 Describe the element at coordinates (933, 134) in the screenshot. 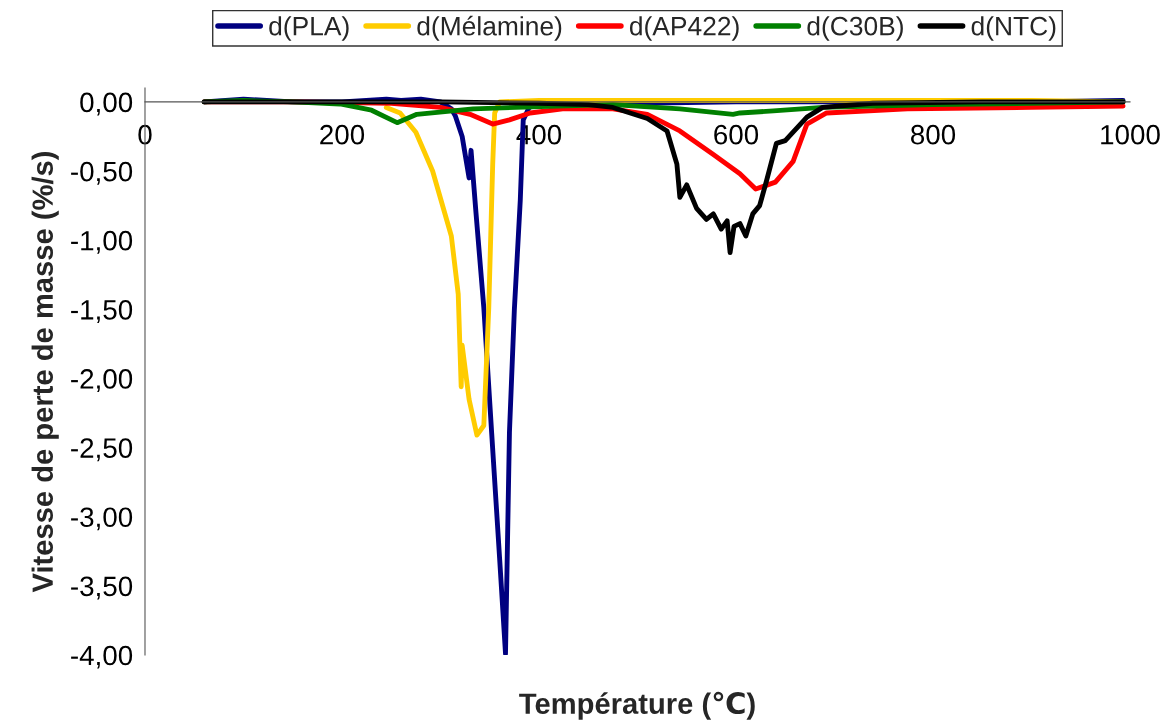

I see `x-tick-label: 800` at that location.